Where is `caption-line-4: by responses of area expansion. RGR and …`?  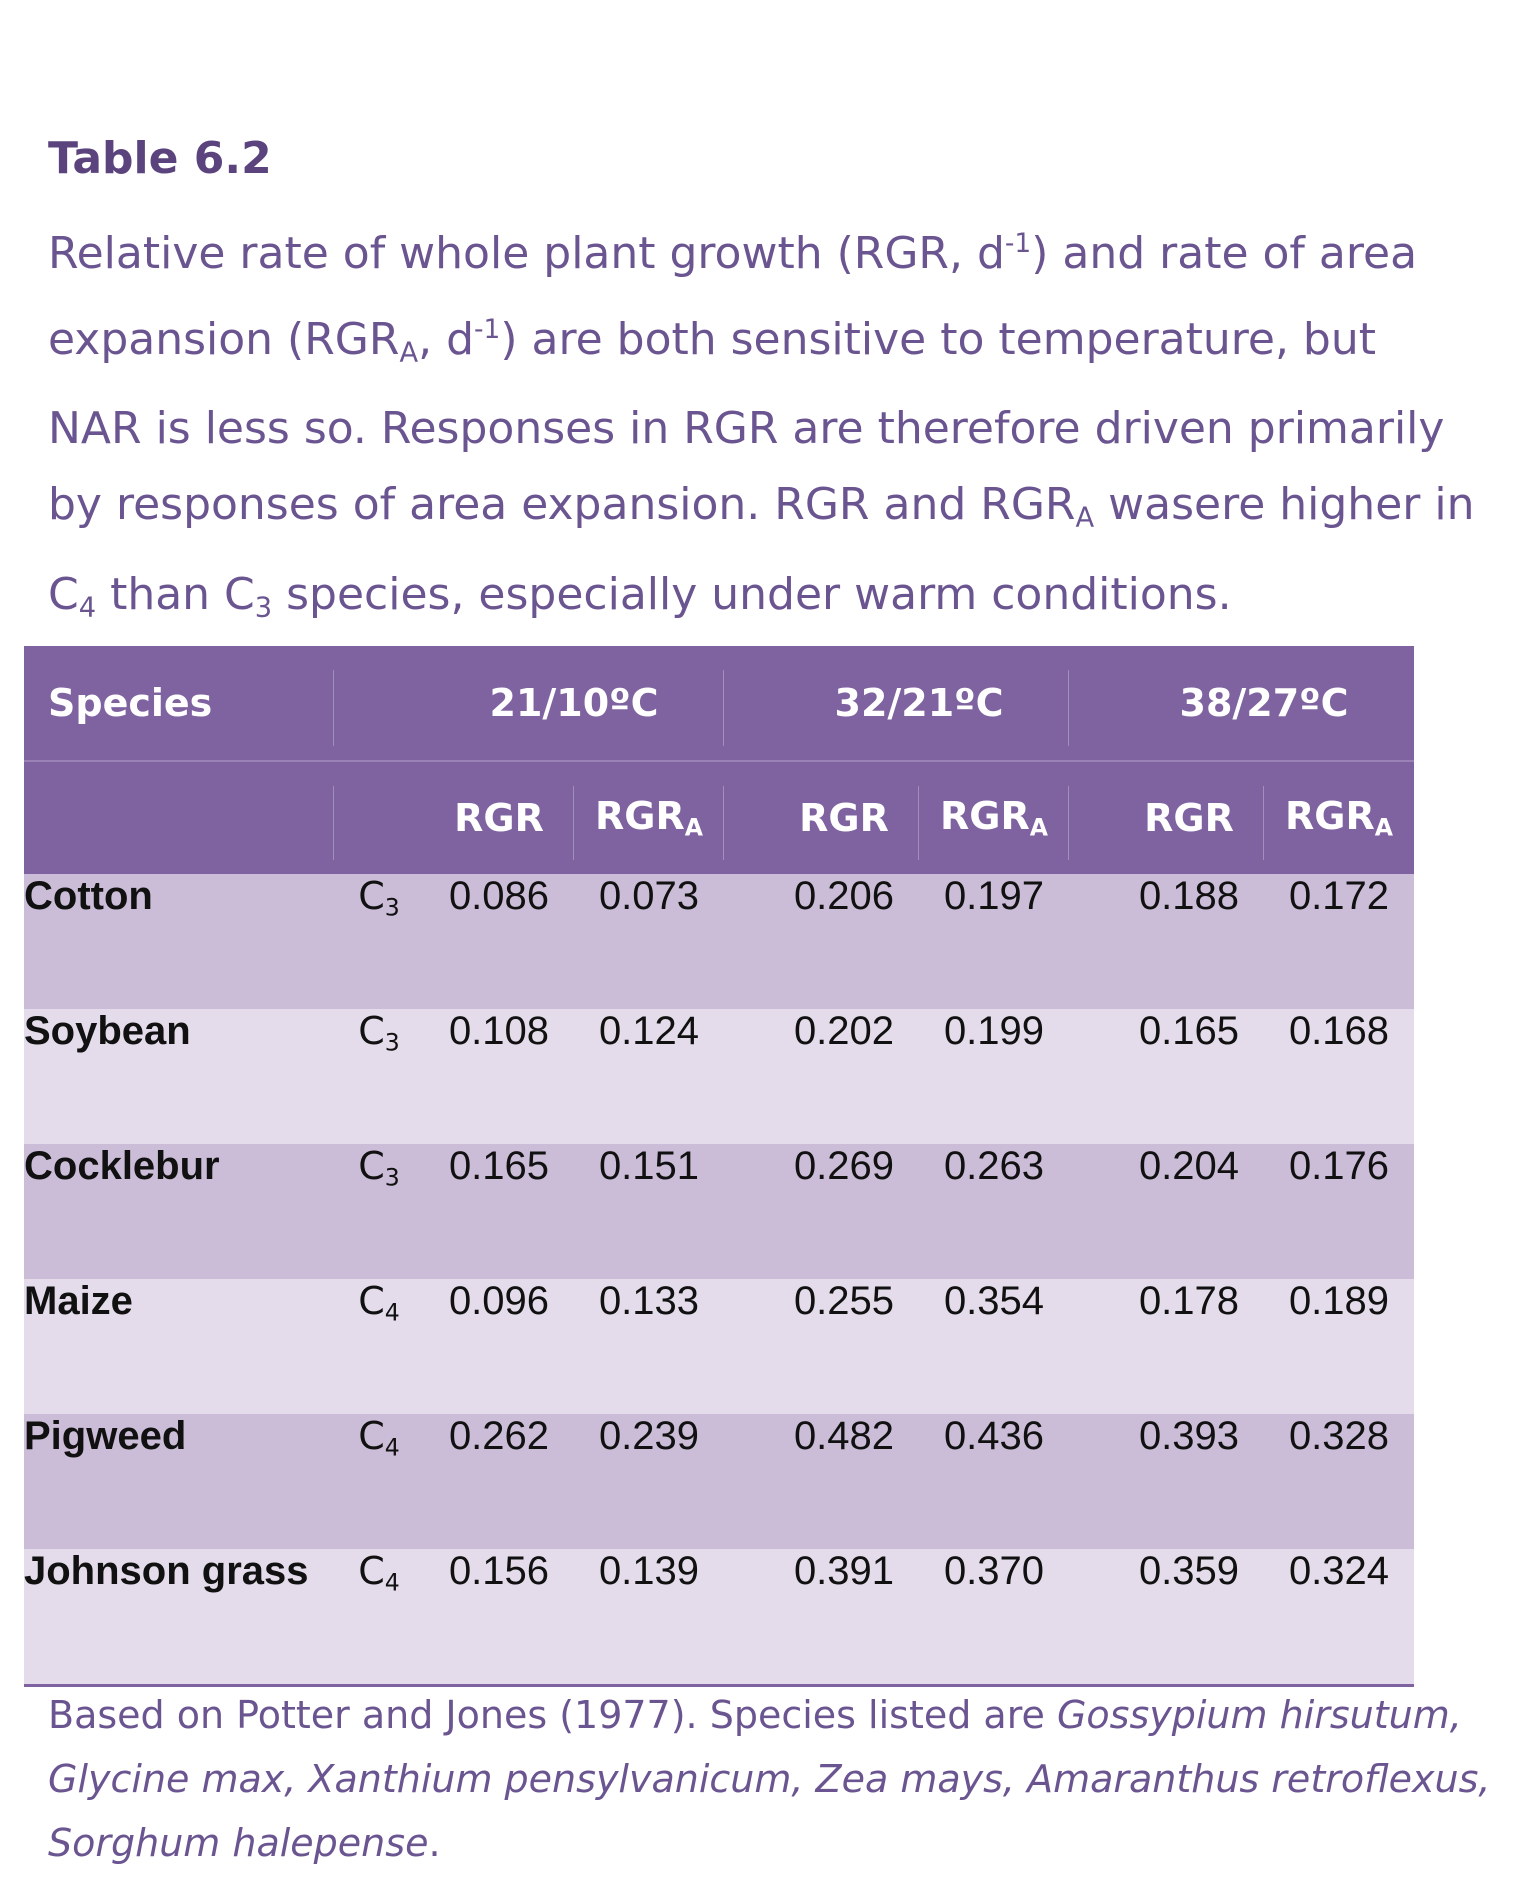 caption-line-4: by responses of area expansion. RGR and … is located at coordinates (761, 506).